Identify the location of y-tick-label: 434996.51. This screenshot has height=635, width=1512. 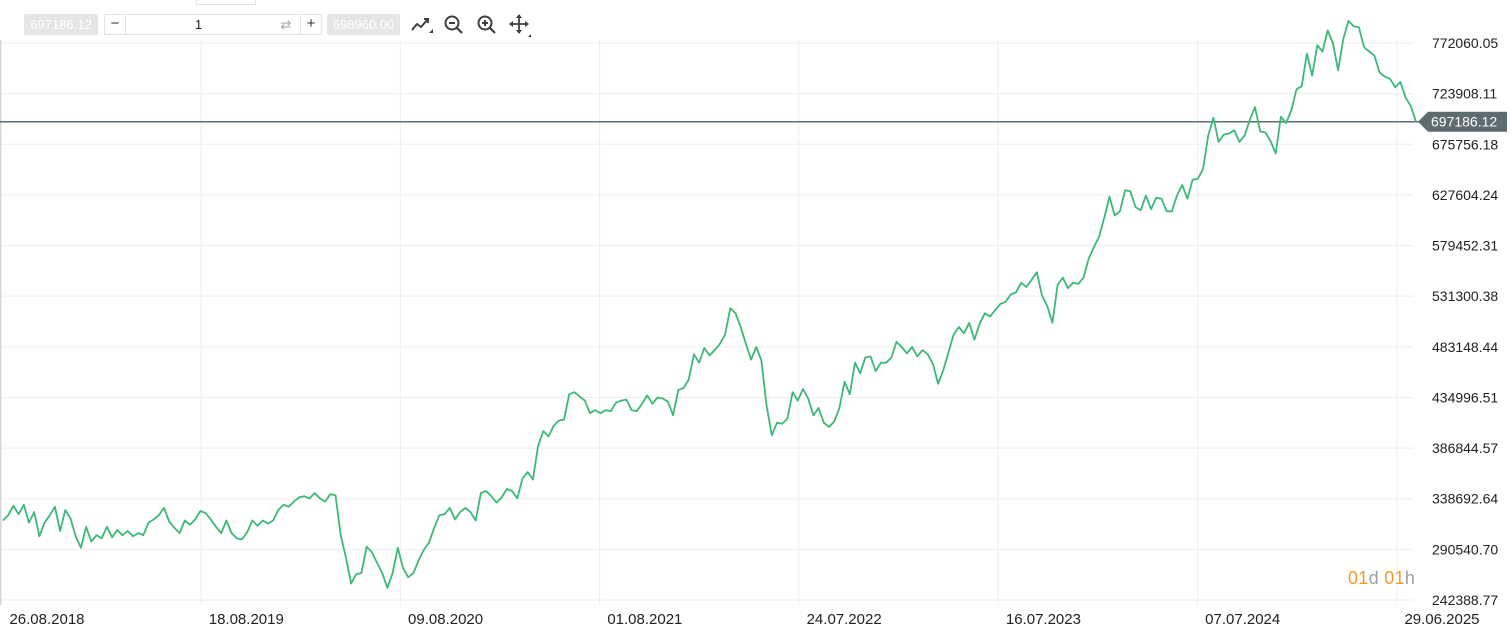
(1465, 397).